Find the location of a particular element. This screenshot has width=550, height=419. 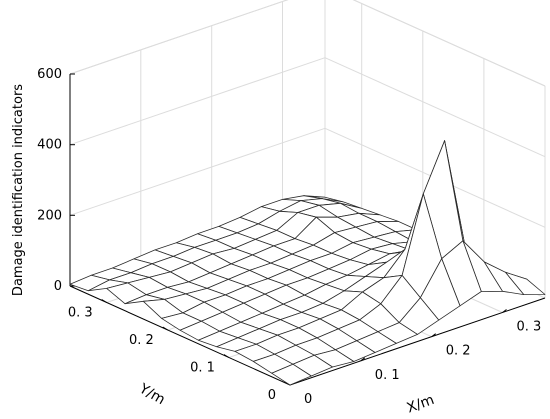

y-axis-label: Y/m is located at coordinates (151, 394).